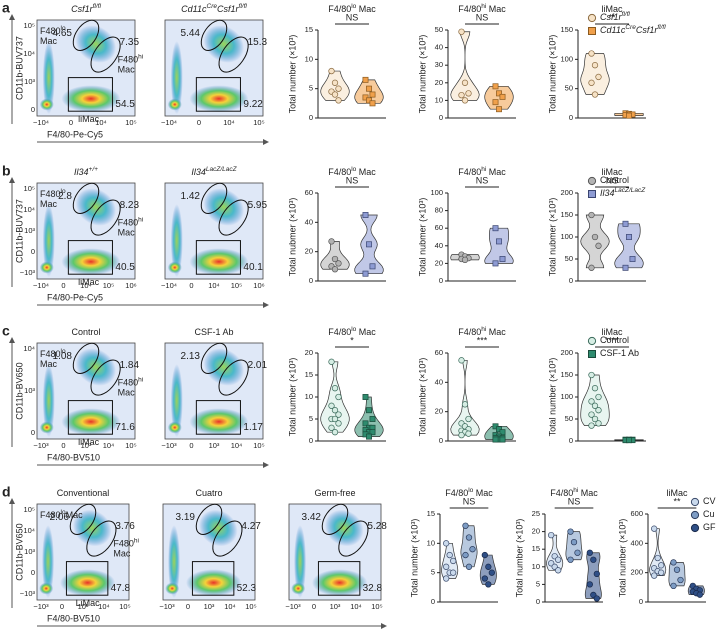  Describe the element at coordinates (33, 572) in the screenshot. I see `flow-y-tick: 0` at that location.